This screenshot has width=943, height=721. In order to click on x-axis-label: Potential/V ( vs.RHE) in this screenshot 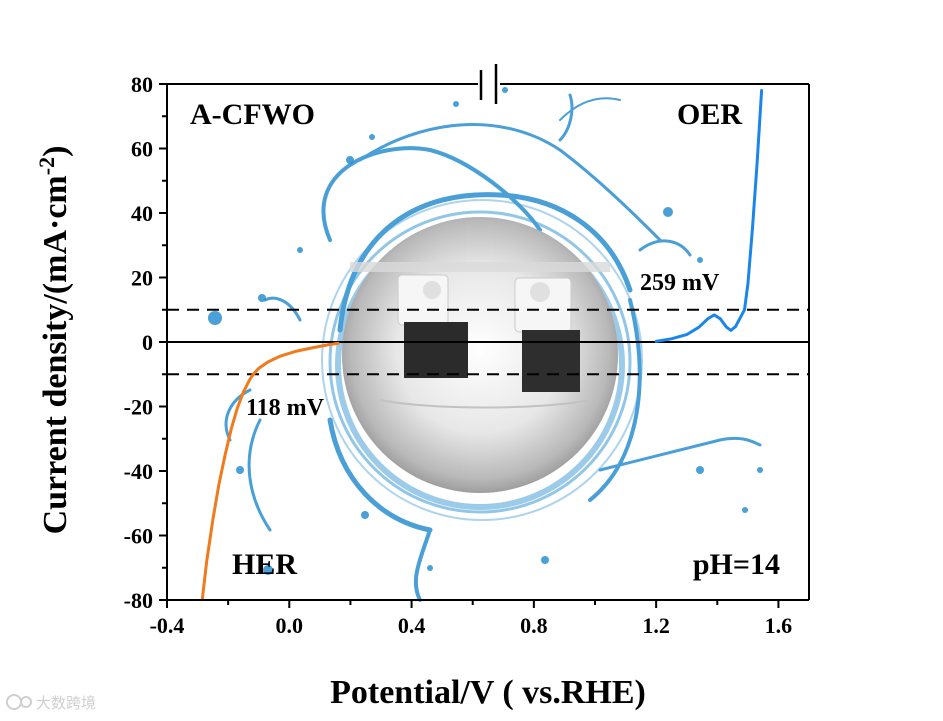, I will do `click(488, 692)`.